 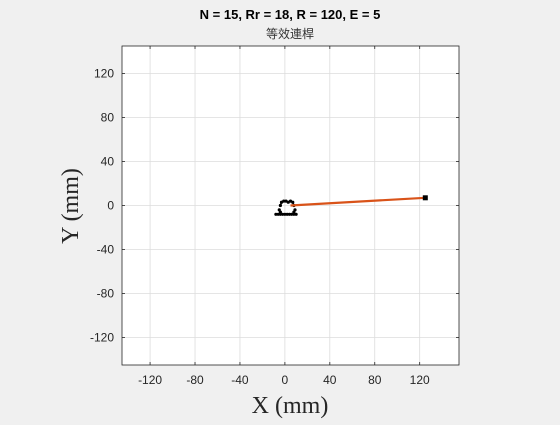 I want to click on x-tick-label: 120, so click(x=420, y=380).